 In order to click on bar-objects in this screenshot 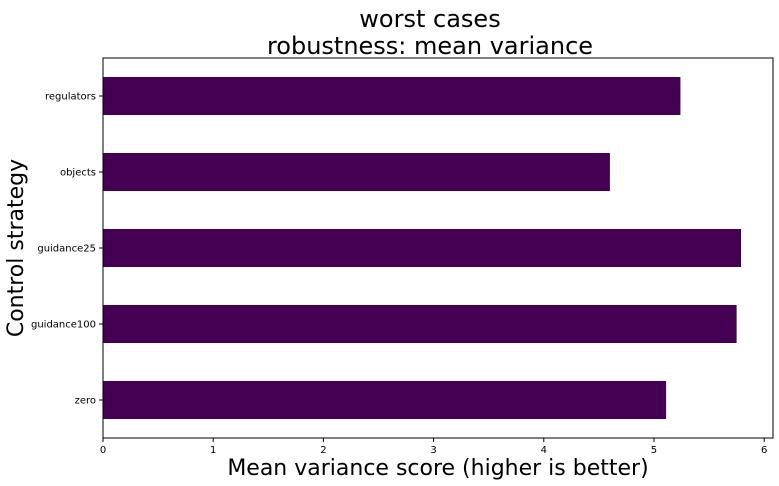, I will do `click(356, 172)`.